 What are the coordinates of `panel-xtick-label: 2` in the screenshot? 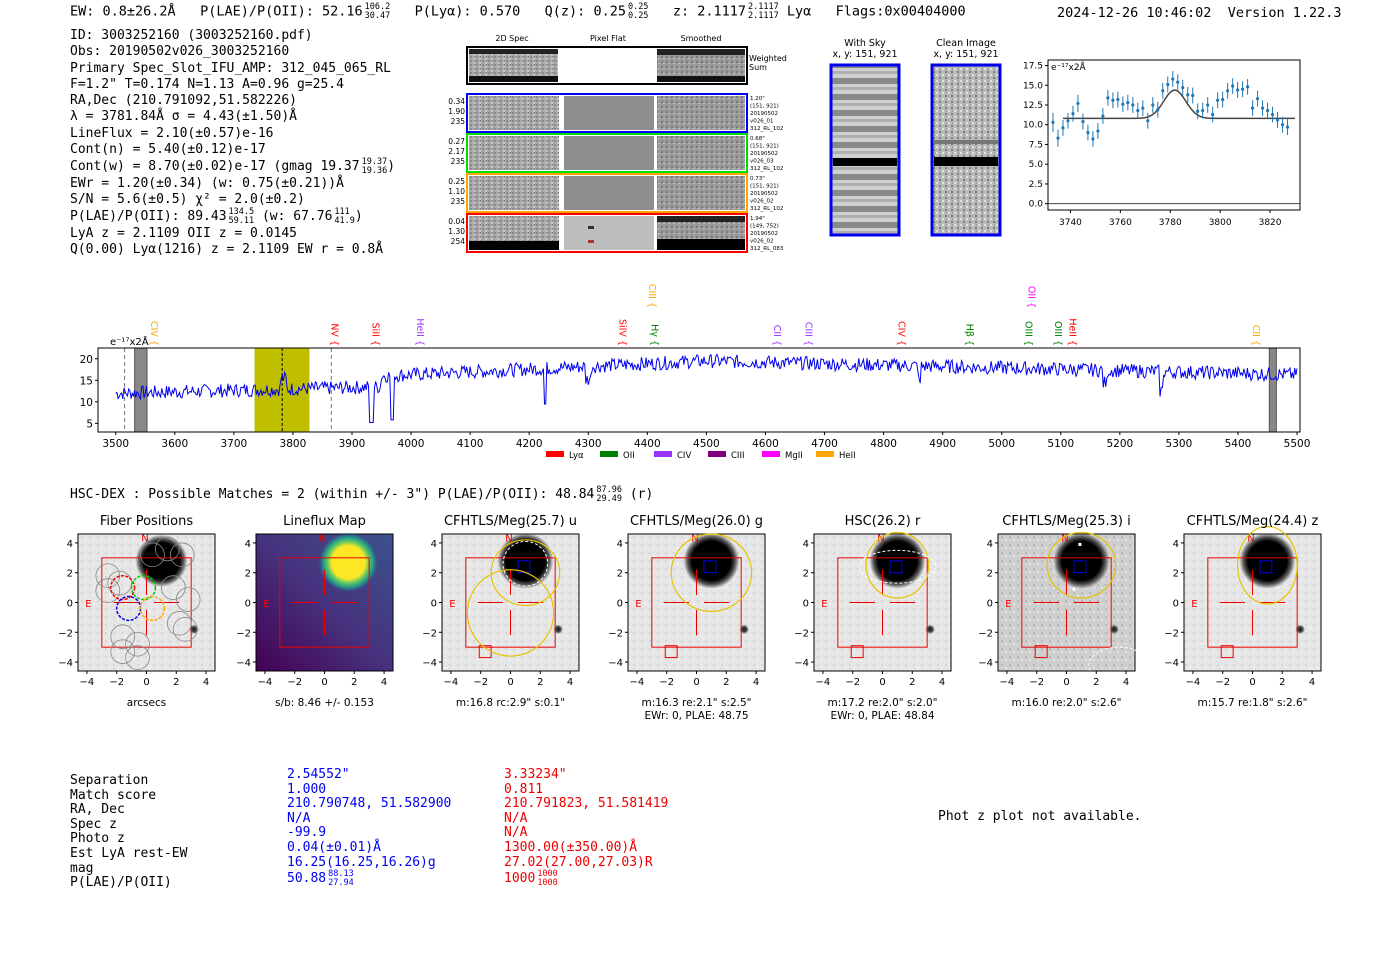 It's located at (912, 682).